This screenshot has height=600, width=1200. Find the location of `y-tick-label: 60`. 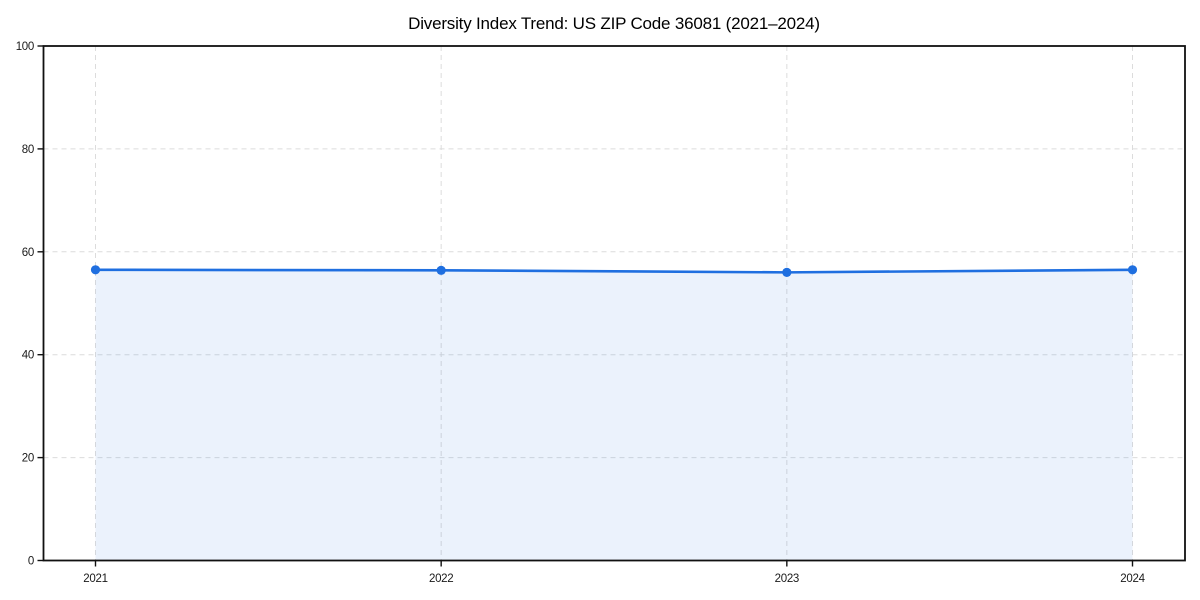

y-tick-label: 60 is located at coordinates (28, 253).